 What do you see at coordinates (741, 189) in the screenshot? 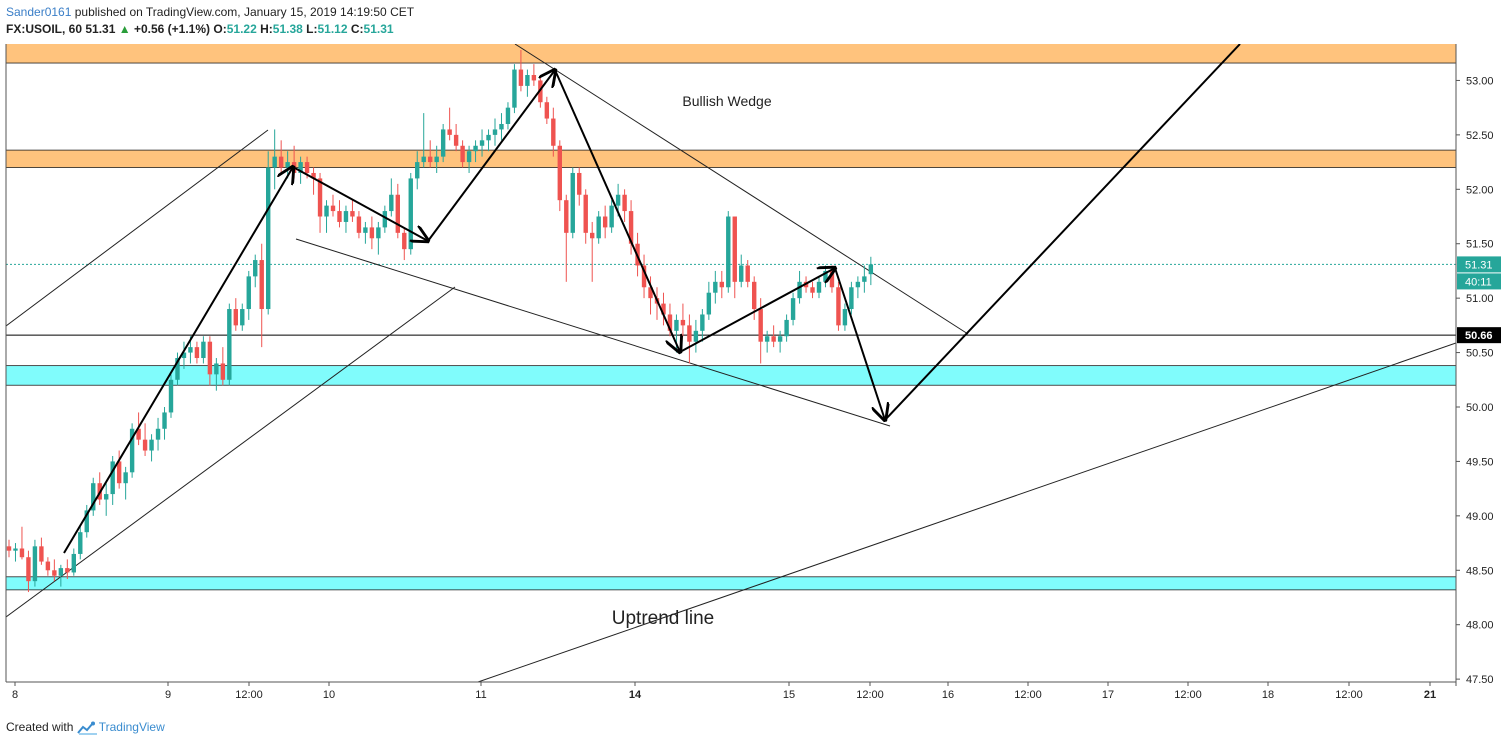
I see `wedge-upper-line` at bounding box center [741, 189].